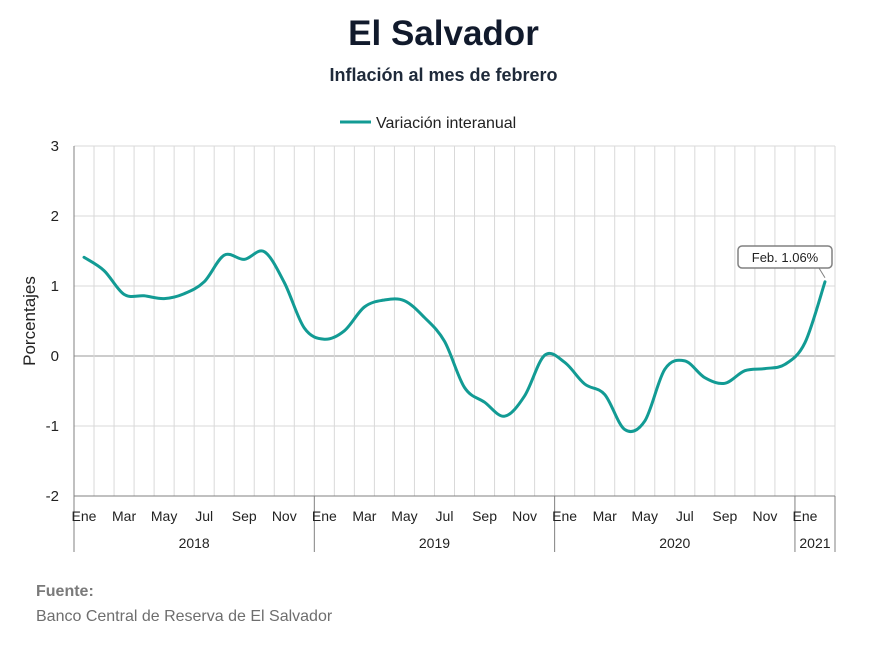 The height and width of the screenshot is (650, 887). I want to click on legend: Variación interanual, so click(428, 123).